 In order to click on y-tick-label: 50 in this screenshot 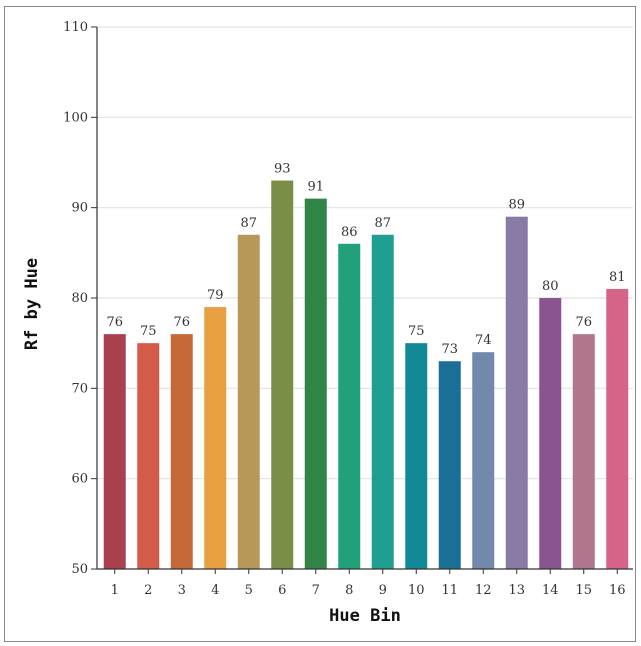, I will do `click(79, 569)`.